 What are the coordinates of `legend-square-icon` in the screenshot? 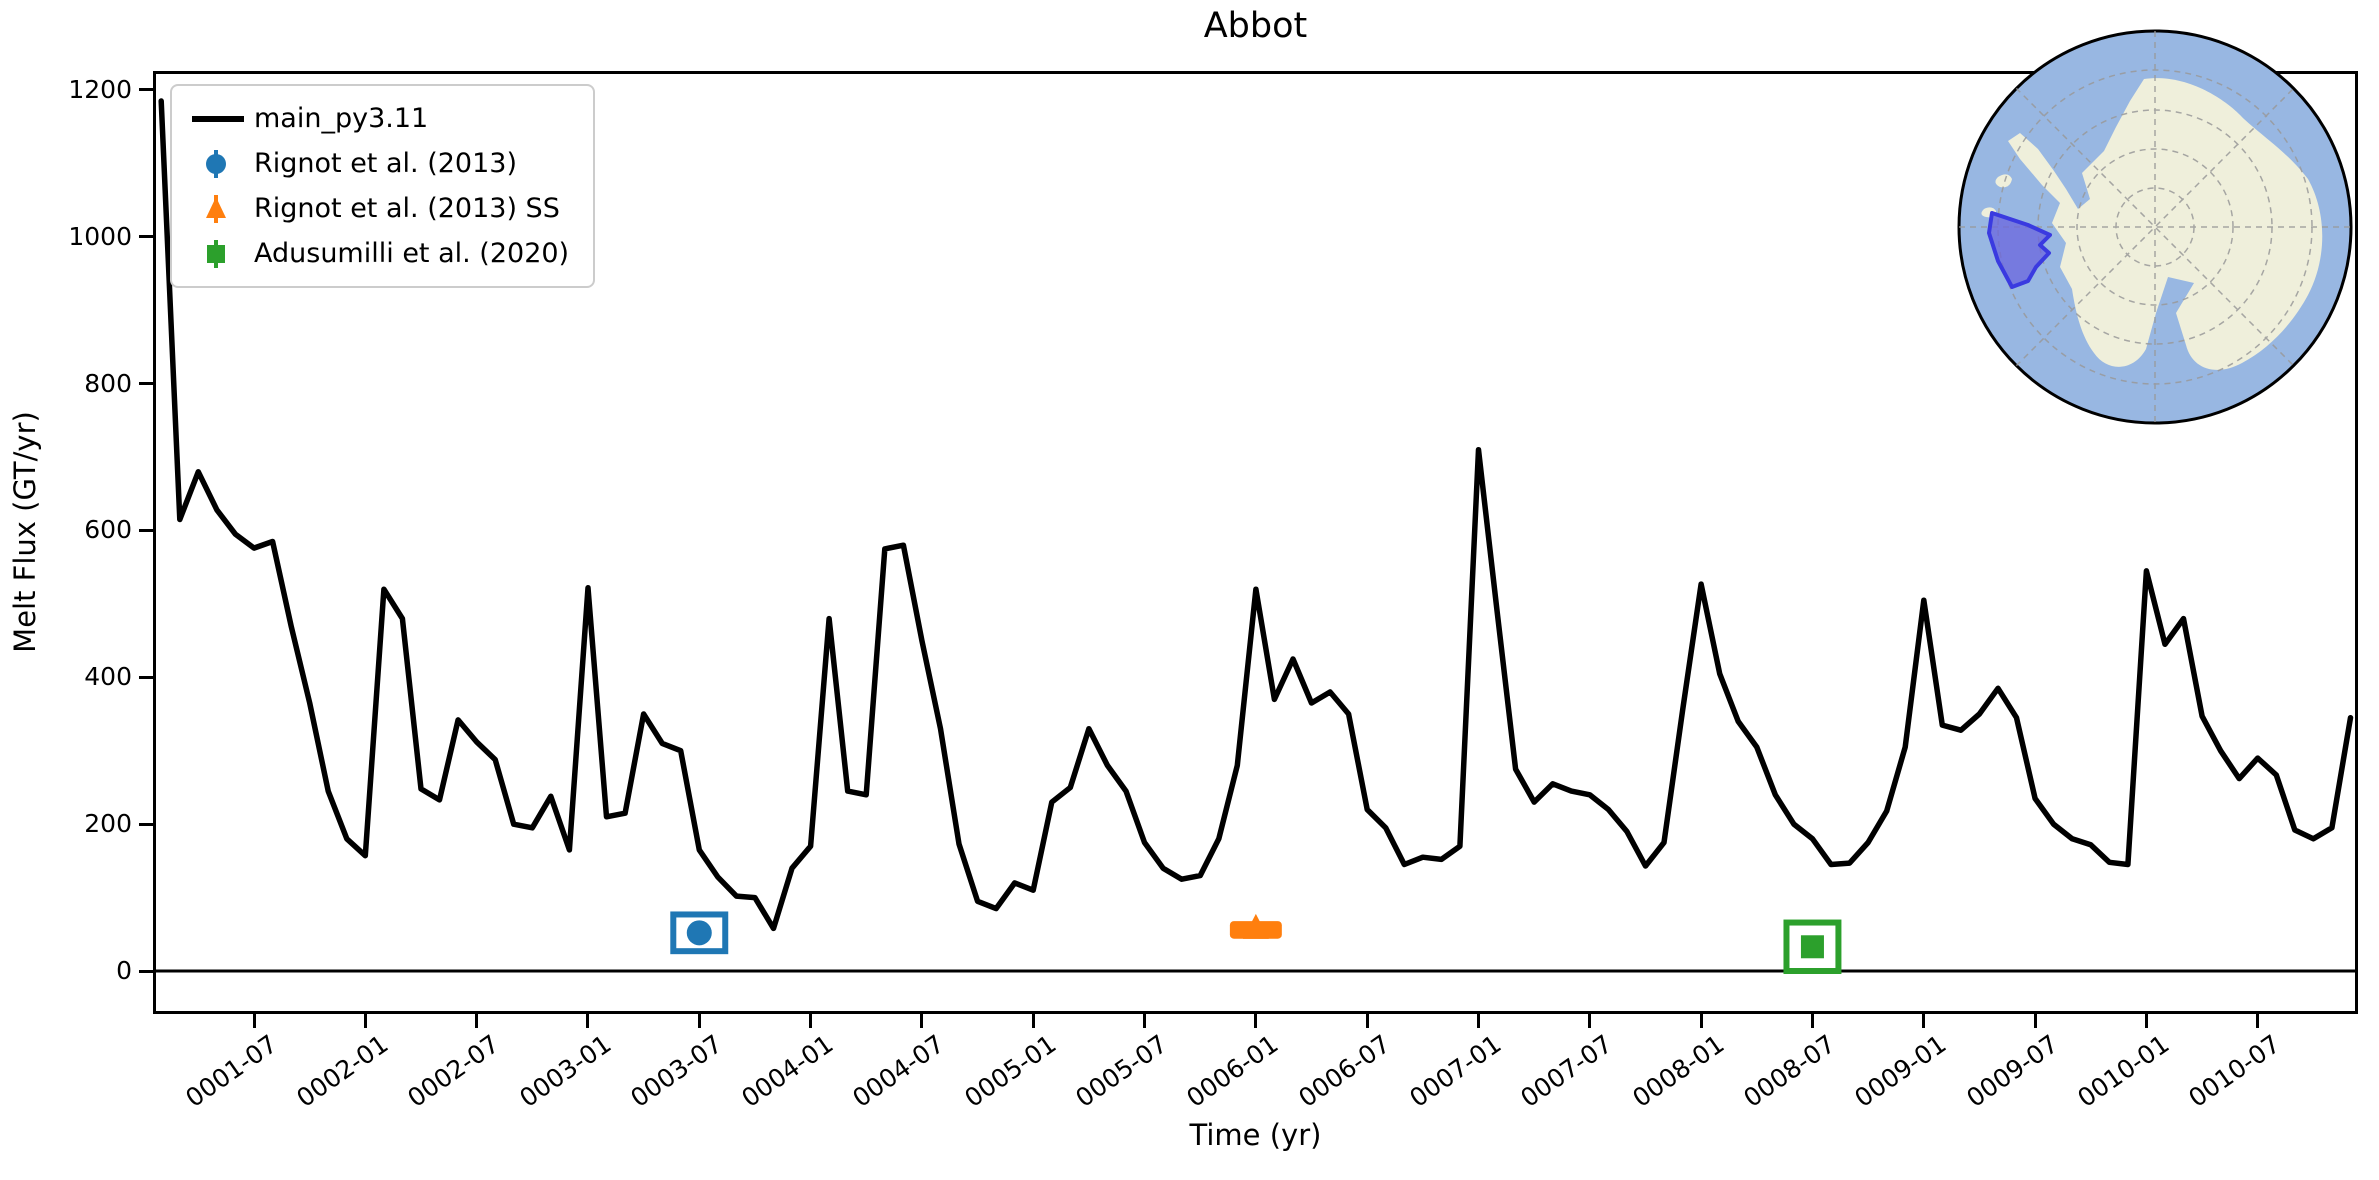 It's located at (220, 254).